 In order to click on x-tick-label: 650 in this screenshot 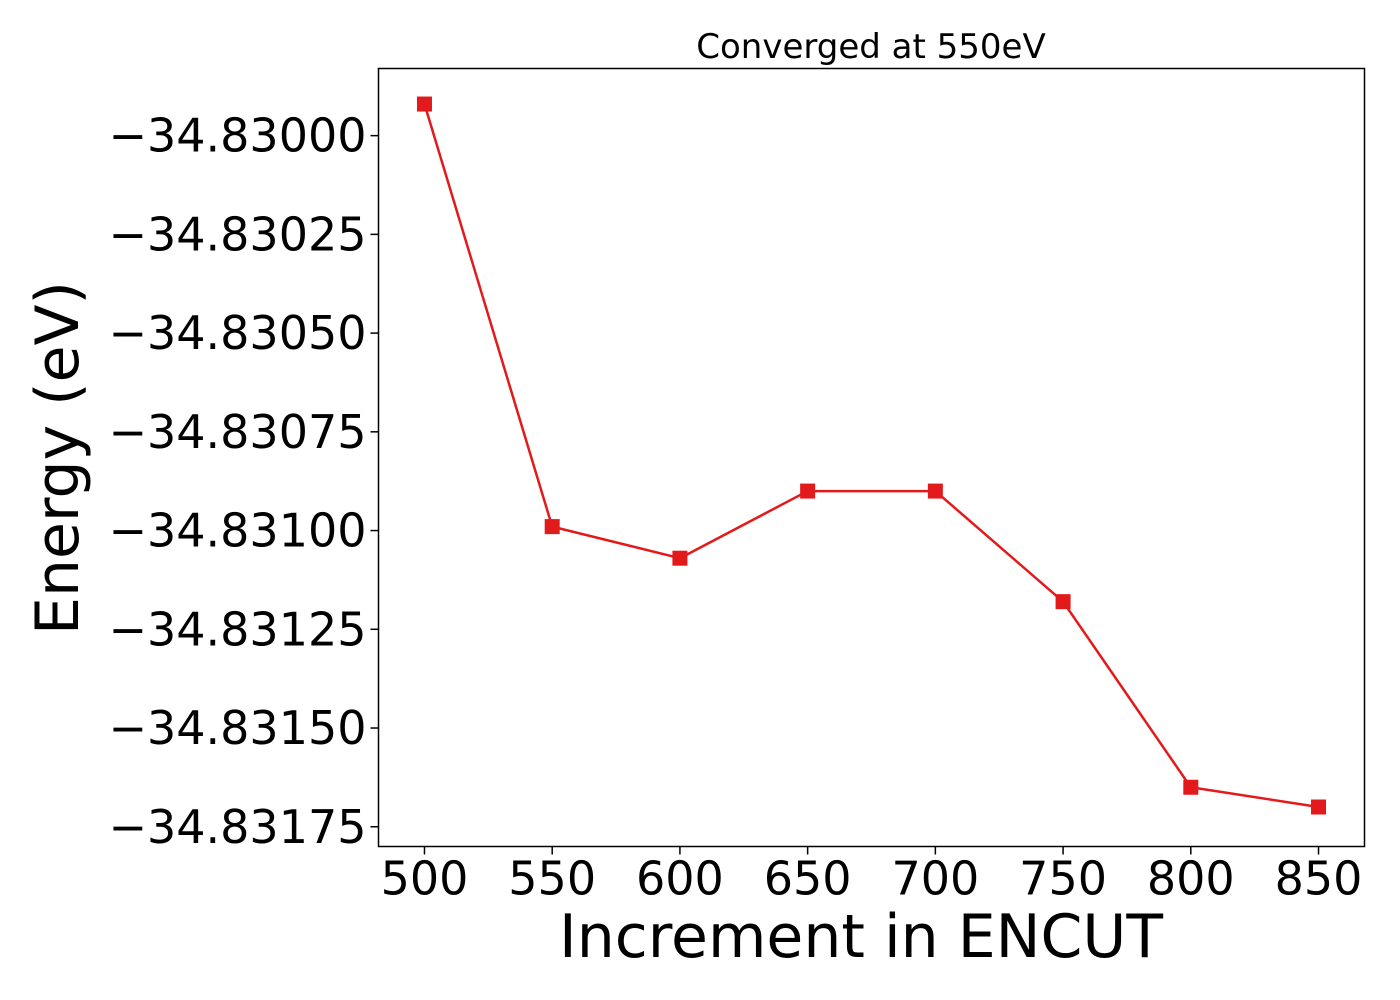, I will do `click(808, 879)`.